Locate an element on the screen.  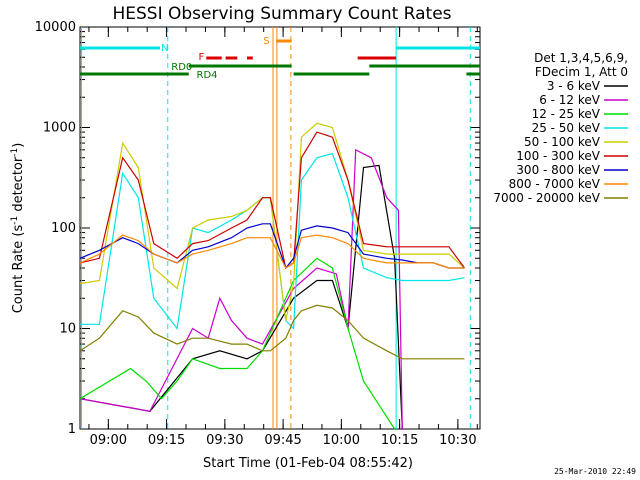
legend-entry: 800 - 7000 keV is located at coordinates (555, 184).